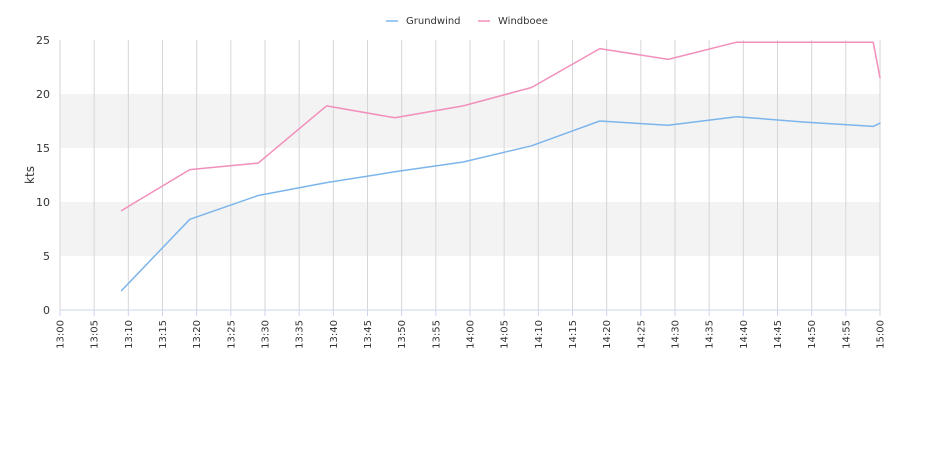  Describe the element at coordinates (300, 334) in the screenshot. I see `x-tick-label: 13:35` at that location.